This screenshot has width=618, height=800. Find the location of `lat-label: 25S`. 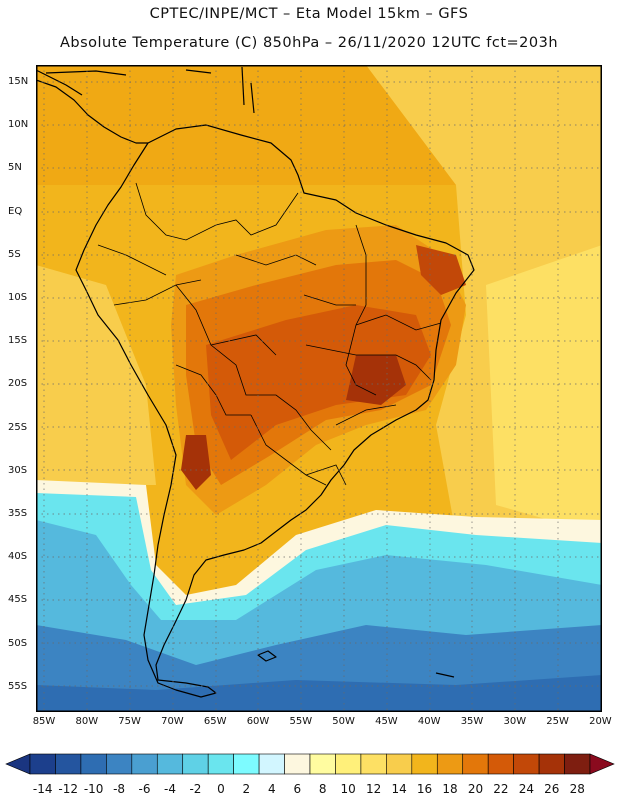

lat-label: 25S is located at coordinates (18, 427).